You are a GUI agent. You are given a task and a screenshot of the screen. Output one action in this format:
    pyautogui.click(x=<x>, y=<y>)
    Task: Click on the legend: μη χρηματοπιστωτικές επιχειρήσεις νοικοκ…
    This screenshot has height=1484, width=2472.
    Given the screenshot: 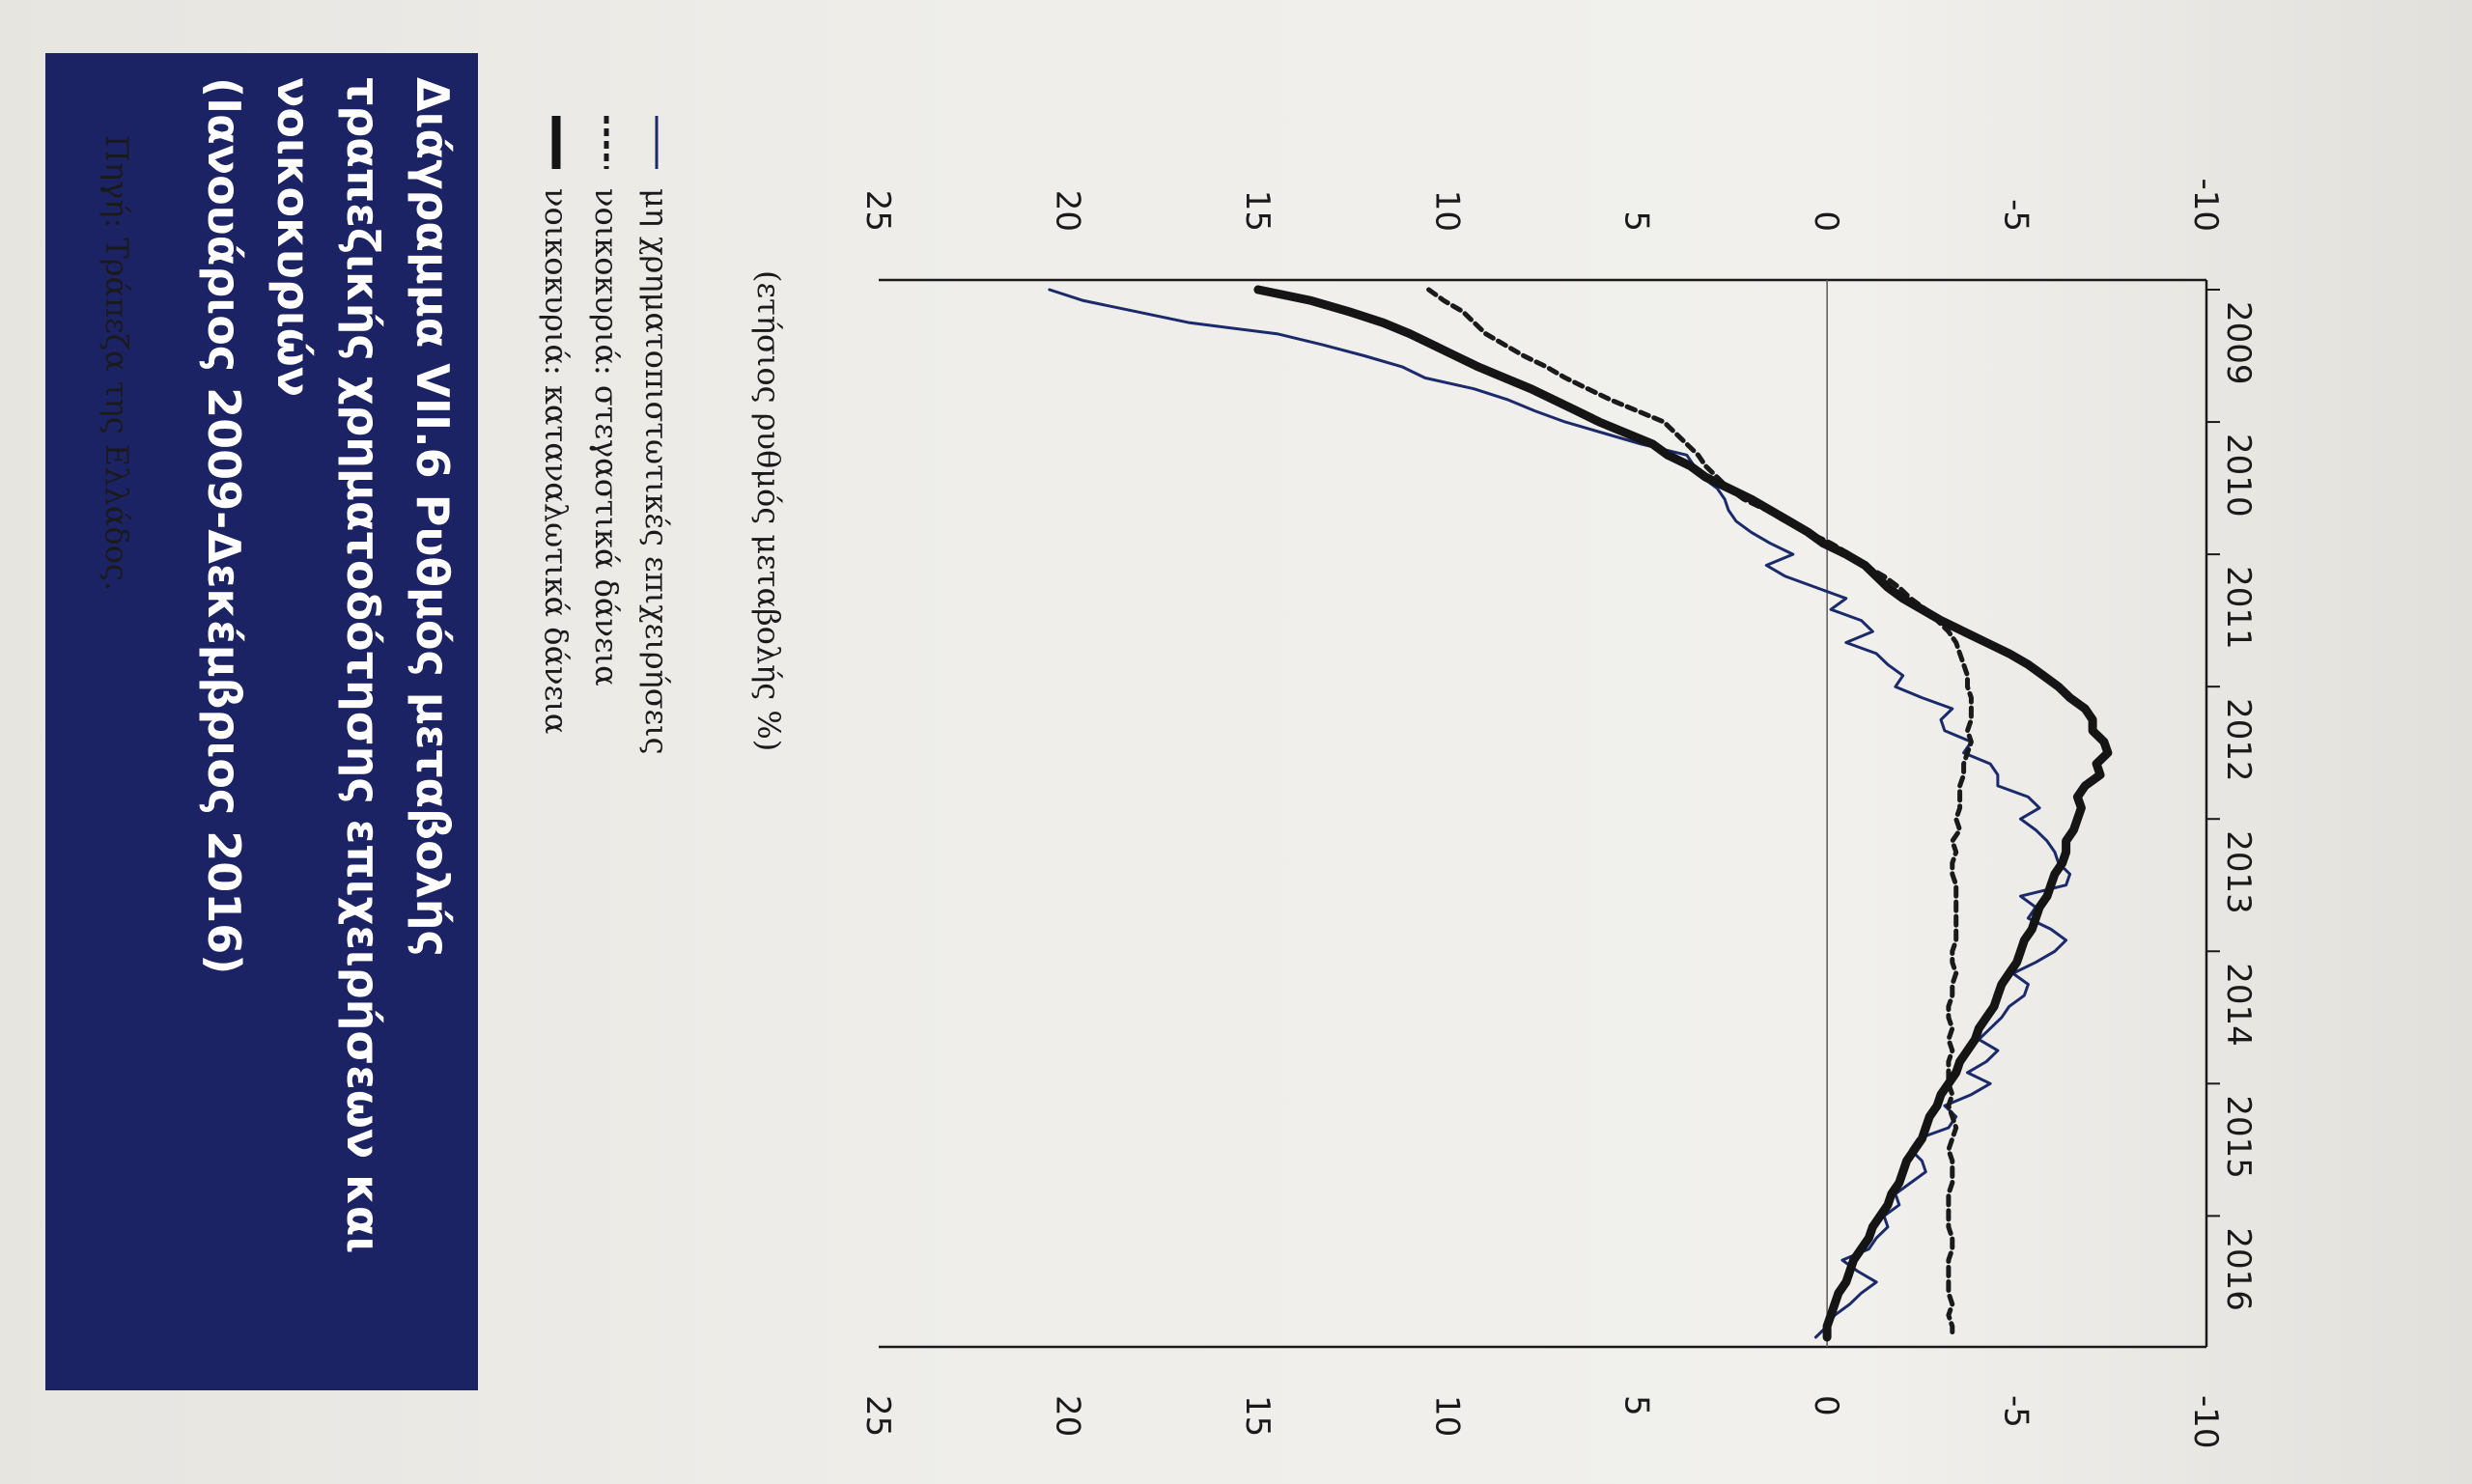 What is the action you would take?
    pyautogui.click(x=606, y=436)
    